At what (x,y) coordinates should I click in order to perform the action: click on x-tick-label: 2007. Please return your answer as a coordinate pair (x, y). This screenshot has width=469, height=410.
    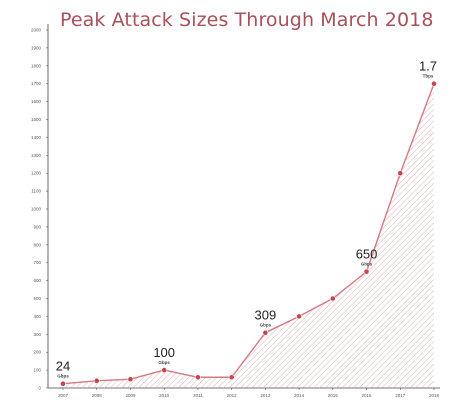
    Looking at the image, I should click on (63, 395).